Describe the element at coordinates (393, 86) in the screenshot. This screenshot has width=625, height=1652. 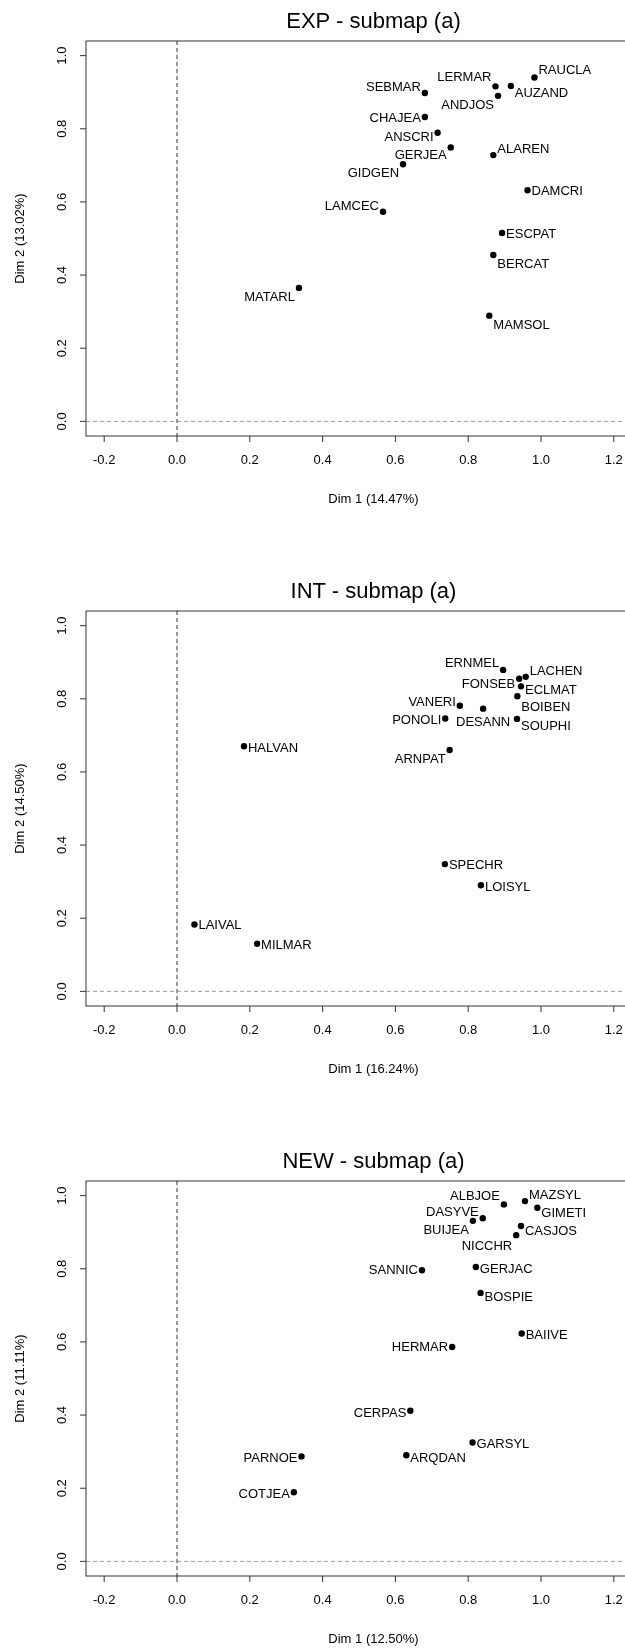
I see `annotation: SEBMAR` at that location.